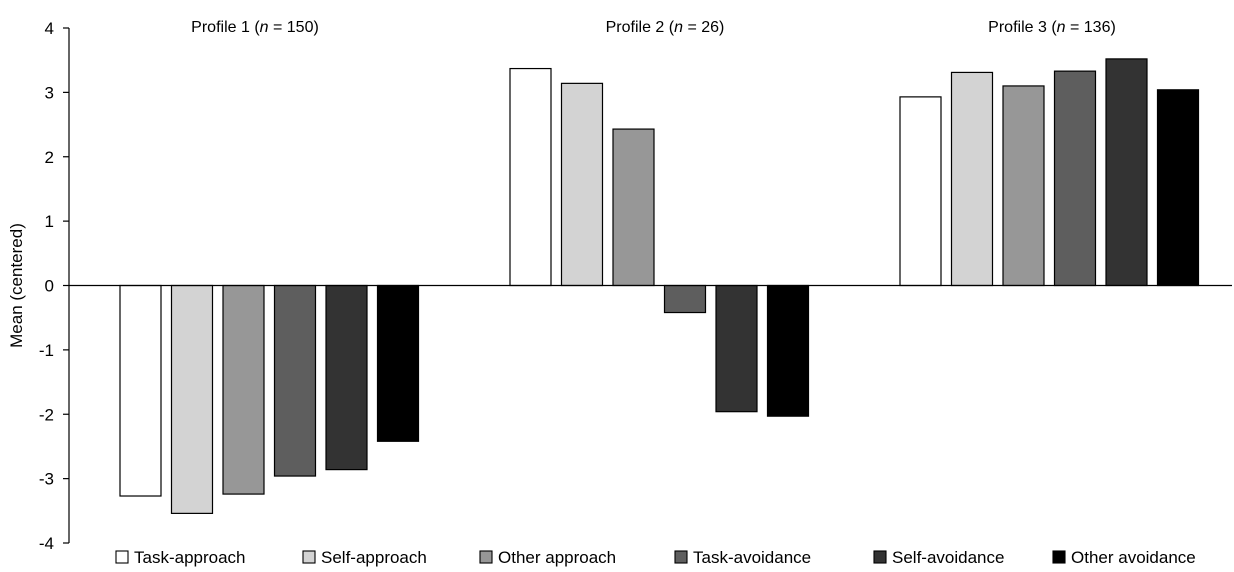  Describe the element at coordinates (665, 27) in the screenshot. I see `group-title: Profile 2 (n = 26)` at that location.